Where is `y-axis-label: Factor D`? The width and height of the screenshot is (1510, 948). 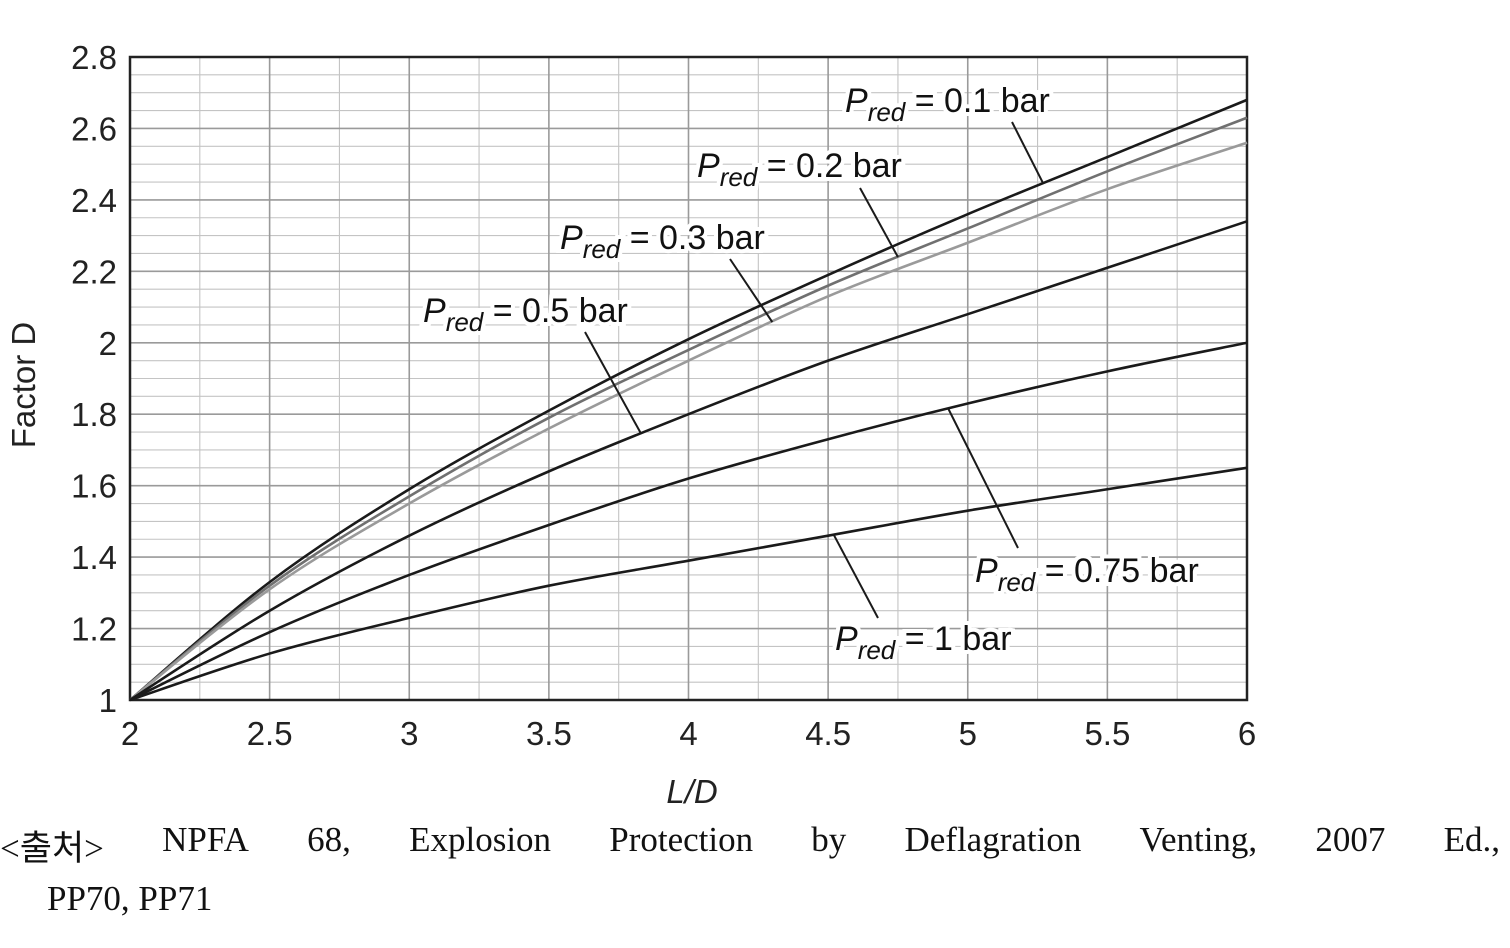
y-axis-label: Factor D is located at coordinates (23, 385).